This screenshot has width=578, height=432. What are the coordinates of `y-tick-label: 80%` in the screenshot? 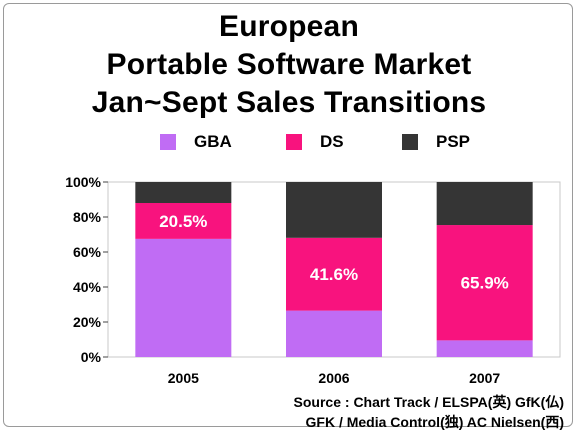 It's located at (87, 217).